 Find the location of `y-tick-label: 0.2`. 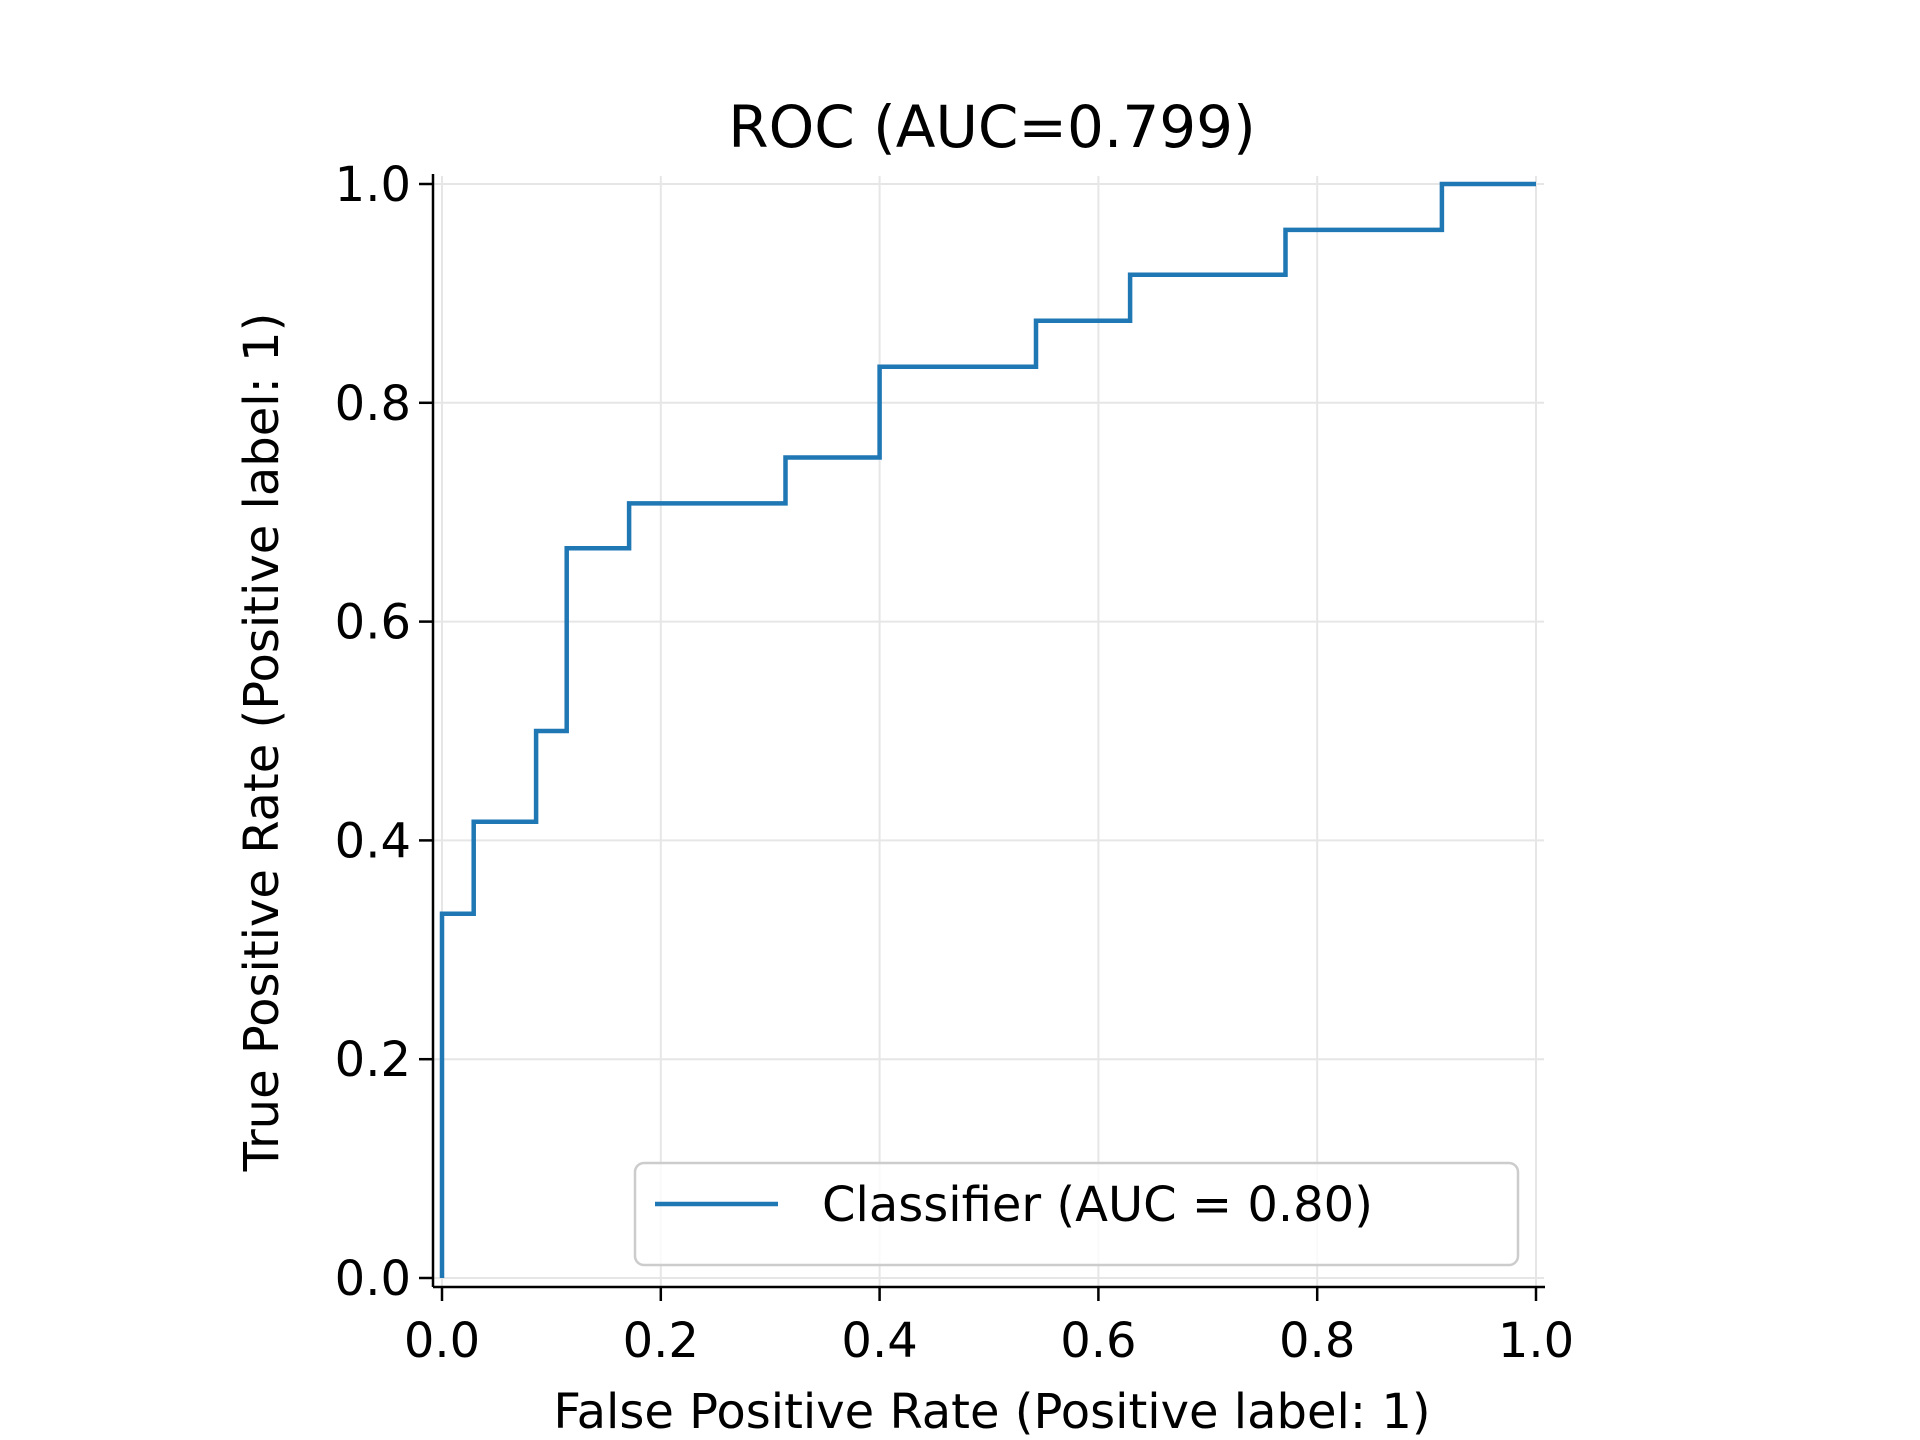

y-tick-label: 0.2 is located at coordinates (373, 1060).